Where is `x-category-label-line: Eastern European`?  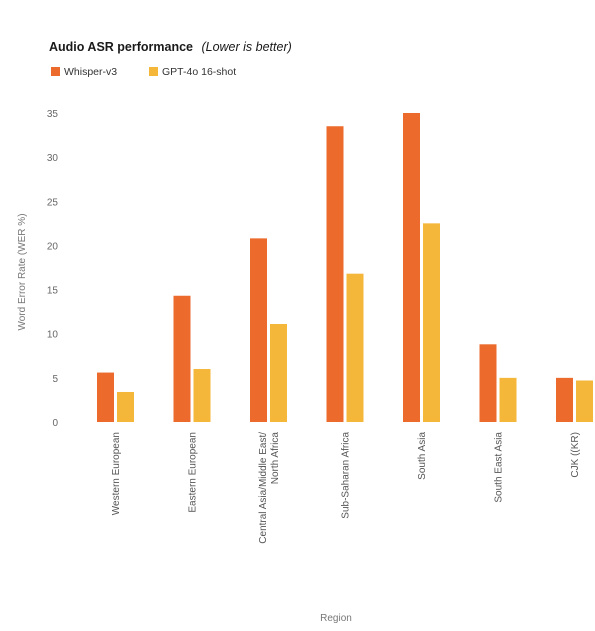 x-category-label-line: Eastern European is located at coordinates (193, 472).